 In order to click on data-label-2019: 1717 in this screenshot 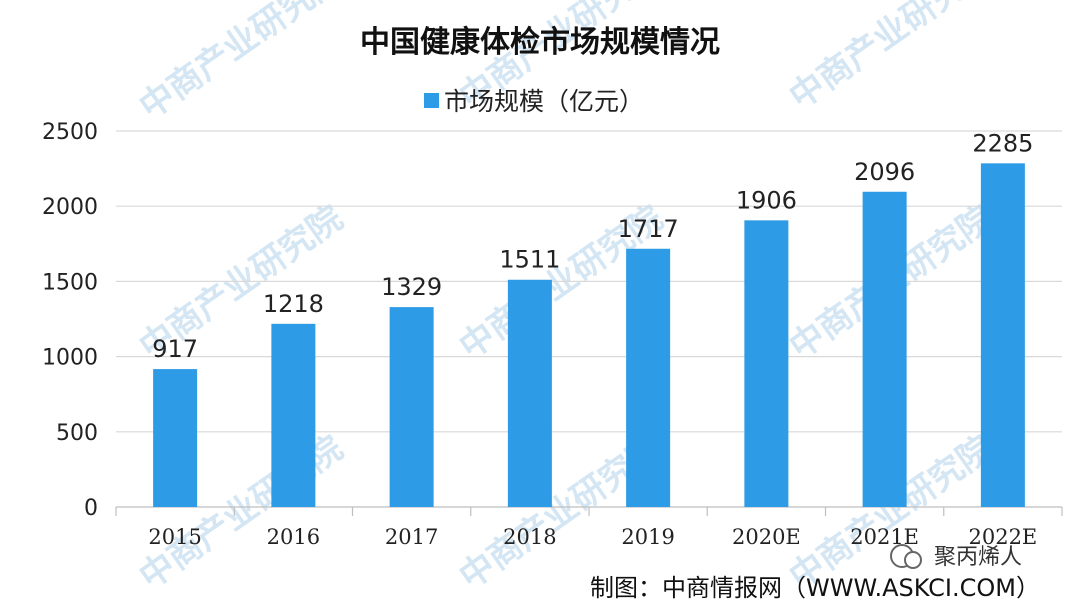, I will do `click(648, 229)`.